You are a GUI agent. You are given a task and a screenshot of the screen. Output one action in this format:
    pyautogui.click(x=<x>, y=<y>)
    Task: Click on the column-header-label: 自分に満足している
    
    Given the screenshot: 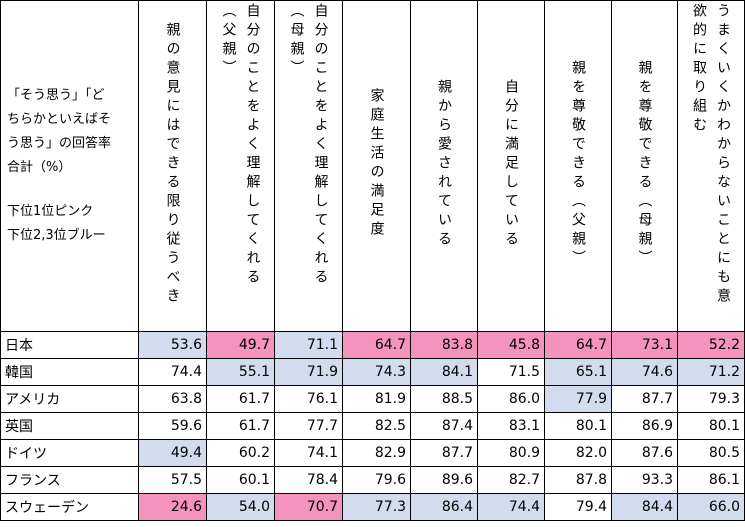 What is the action you would take?
    pyautogui.click(x=511, y=164)
    